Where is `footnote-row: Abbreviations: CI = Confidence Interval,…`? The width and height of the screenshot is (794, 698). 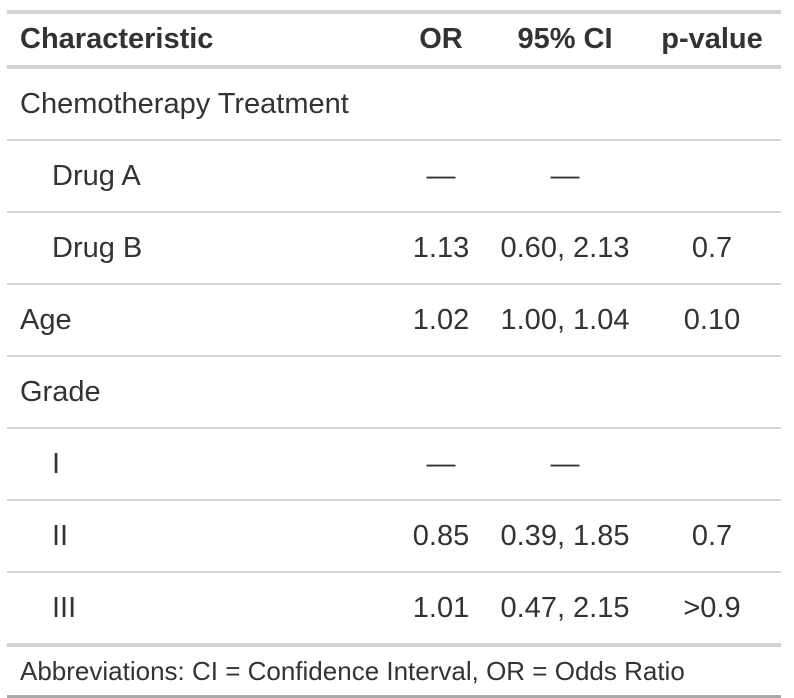
footnote-row: Abbreviations: CI = Confidence Interval,… is located at coordinates (394, 670).